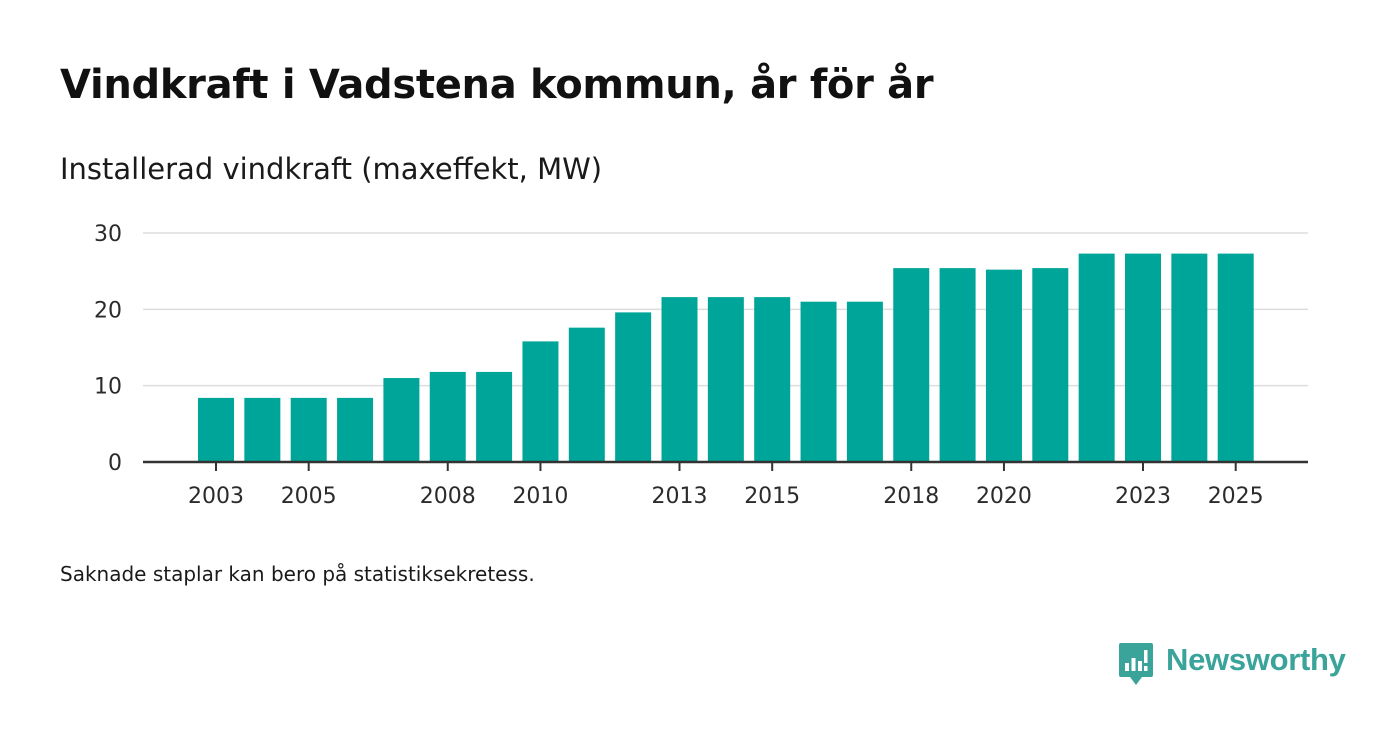 The height and width of the screenshot is (745, 1400). Describe the element at coordinates (115, 463) in the screenshot. I see `y-tick-label: 0` at that location.